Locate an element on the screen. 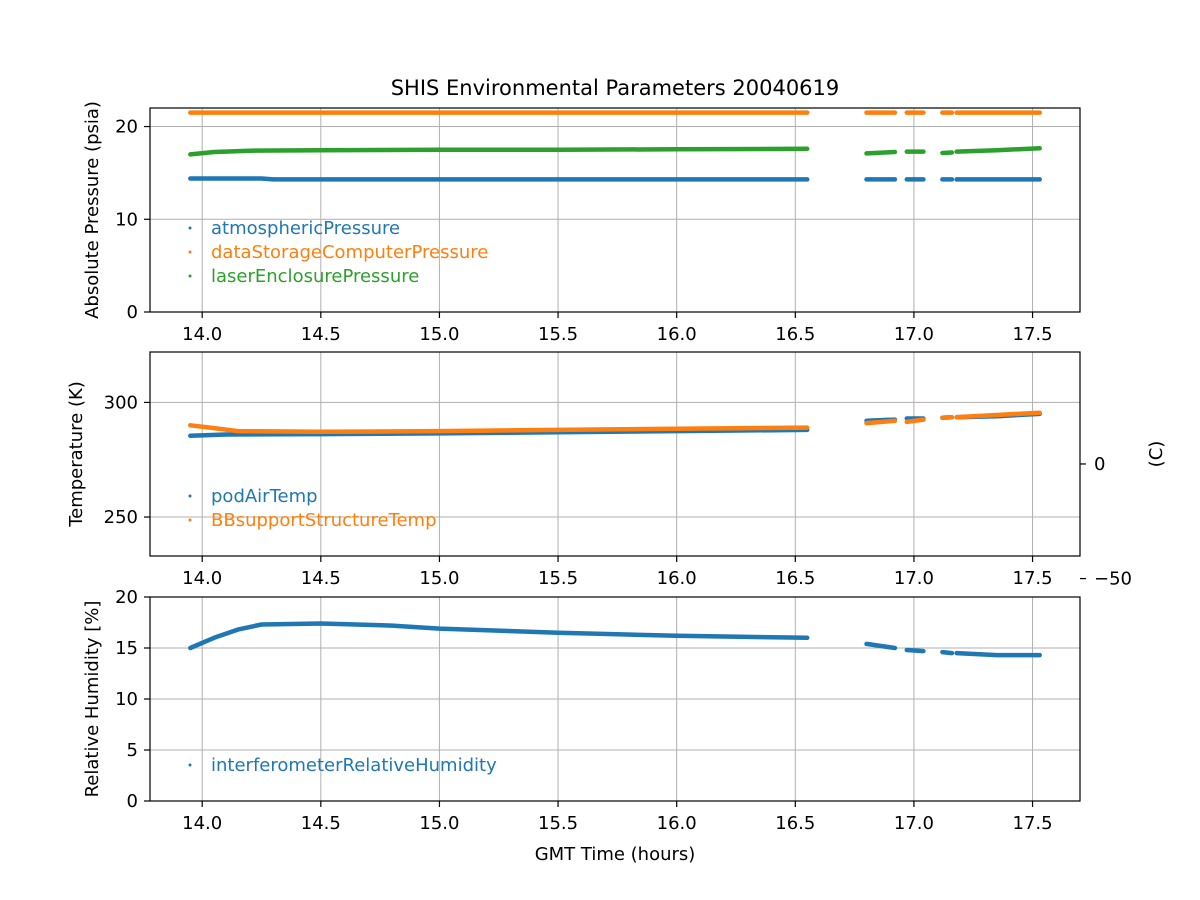 The width and height of the screenshot is (1200, 900). chart-title: SHIS Environmental Parameters 20040619 is located at coordinates (615, 88).